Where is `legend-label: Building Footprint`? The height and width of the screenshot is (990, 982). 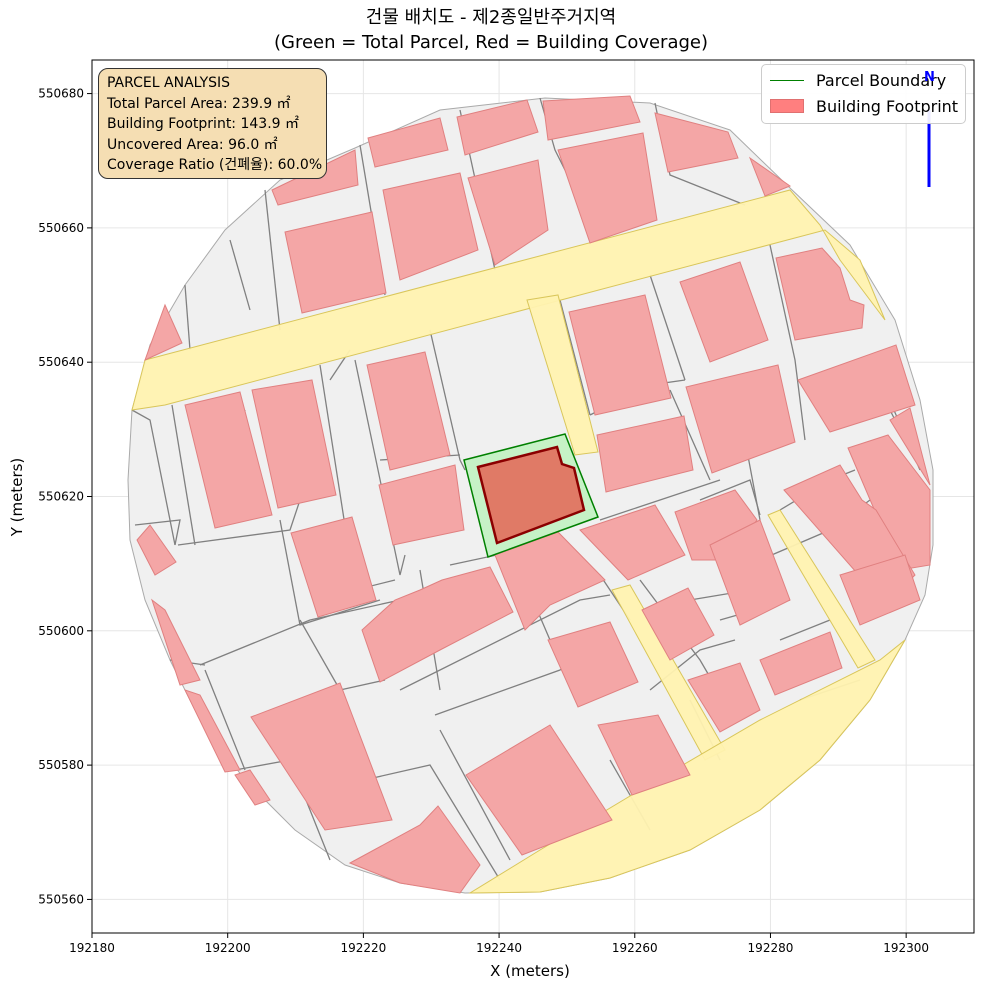
legend-label: Building Footprint is located at coordinates (887, 106).